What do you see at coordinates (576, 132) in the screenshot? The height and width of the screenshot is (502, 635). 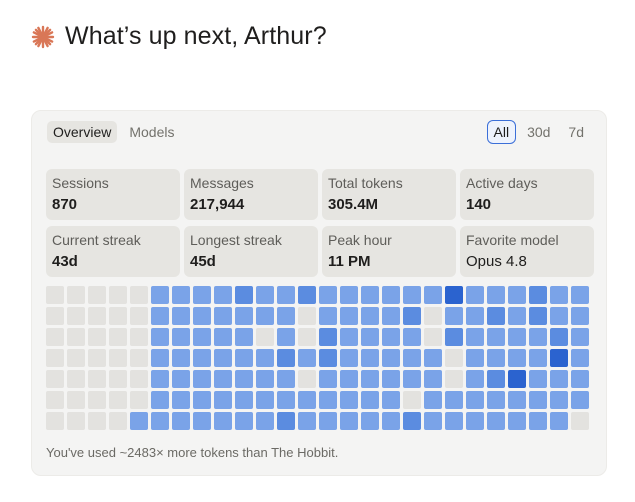 I see `range-7d-button: 7d` at bounding box center [576, 132].